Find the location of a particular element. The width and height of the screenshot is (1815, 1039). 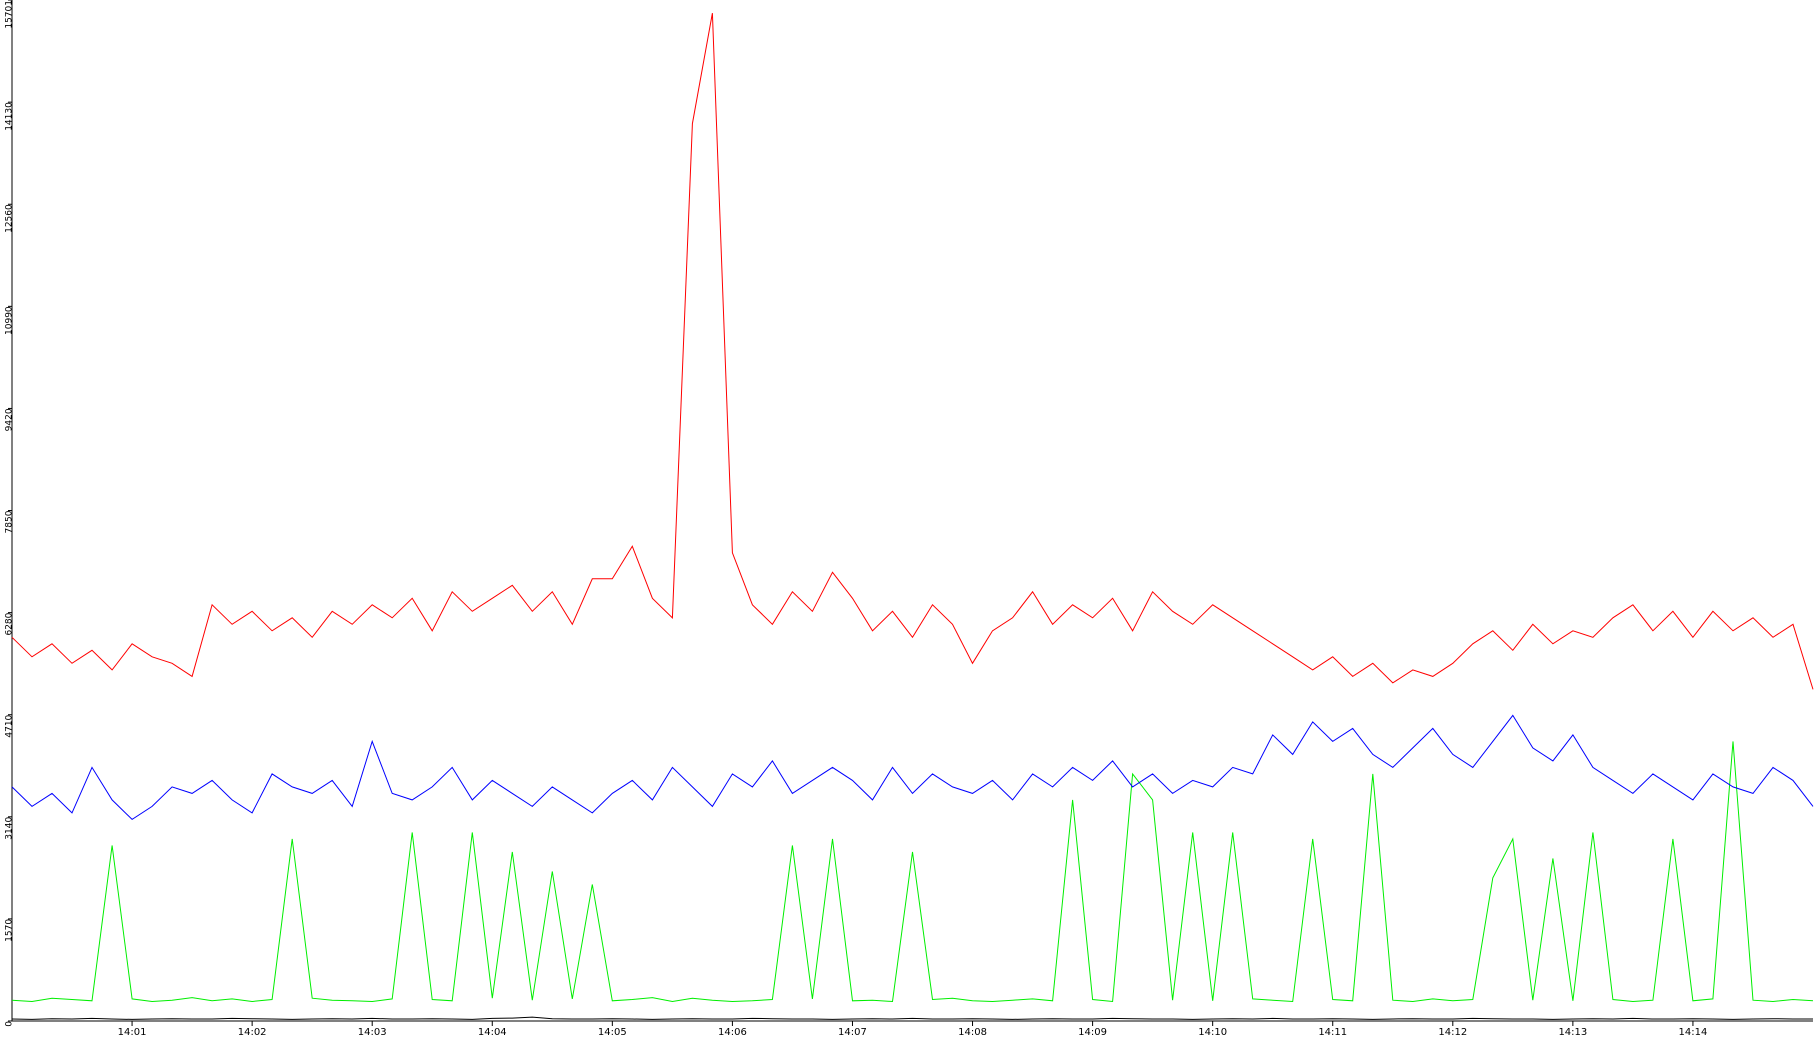

x-tick-label: 14:02 is located at coordinates (252, 1032).